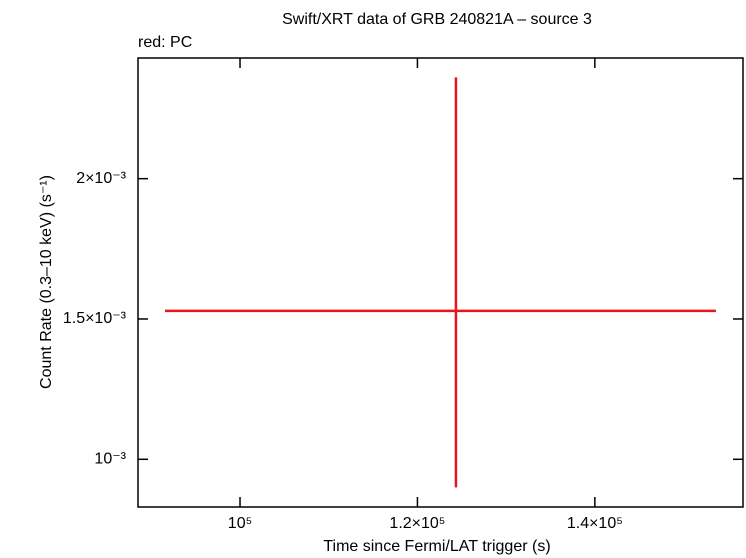  What do you see at coordinates (95, 318) in the screenshot?
I see `y-tick-label: 1.5×10⁻³` at bounding box center [95, 318].